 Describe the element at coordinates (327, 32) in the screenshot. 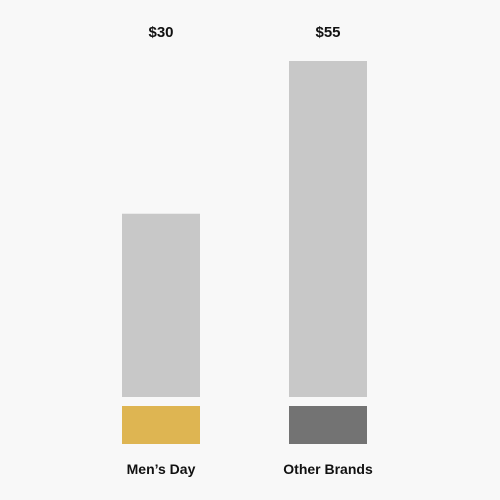

I see `value-label-other-brands: $55` at that location.